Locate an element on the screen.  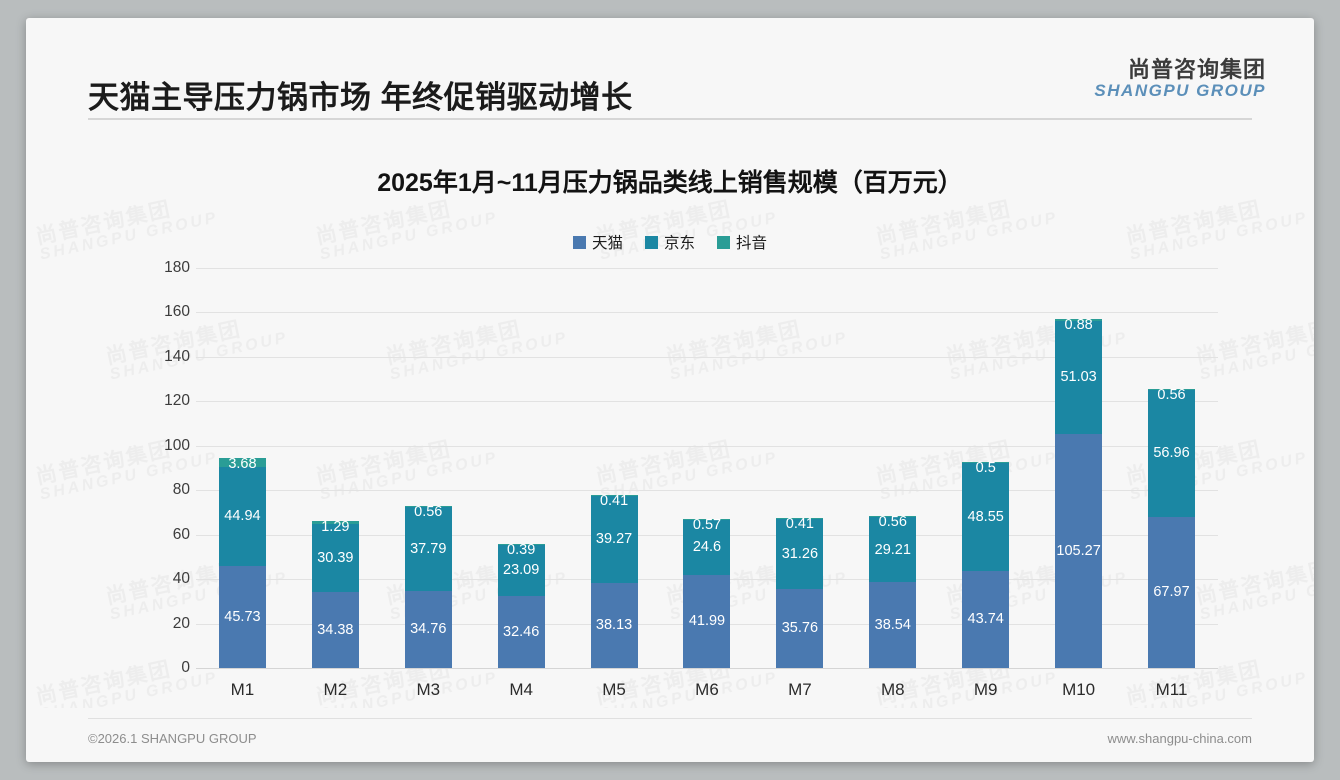
stacked-bar: 45.73 44.94 3.68 is located at coordinates (242, 562).